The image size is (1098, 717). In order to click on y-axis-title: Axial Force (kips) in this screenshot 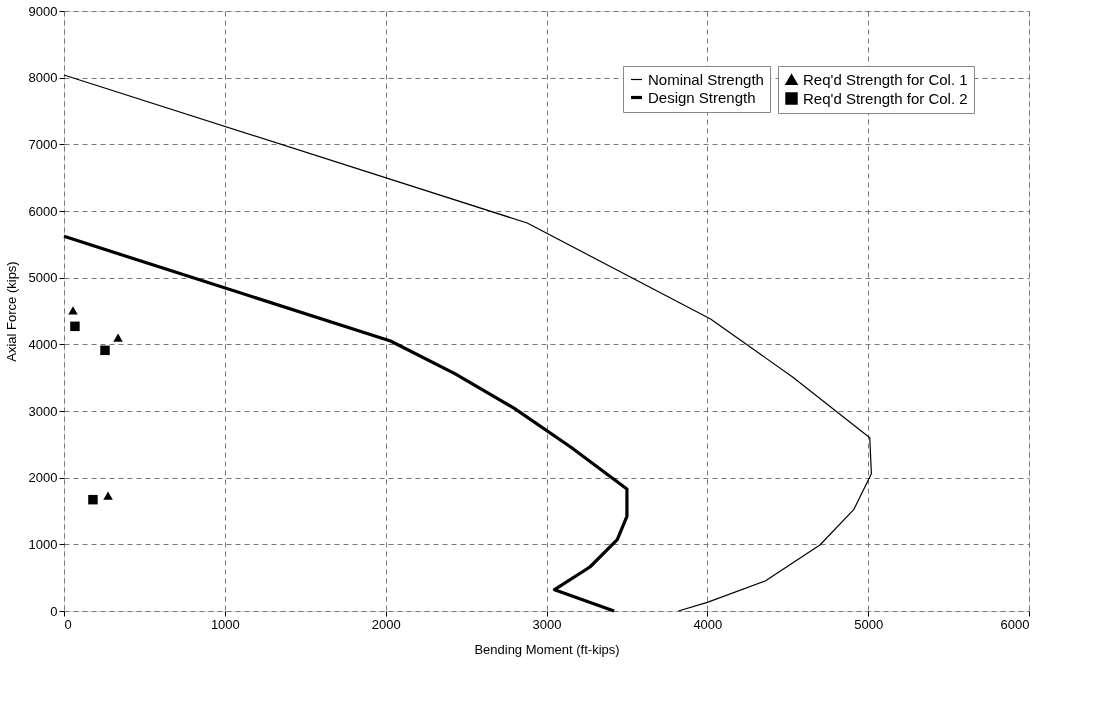, I will do `click(11, 311)`.